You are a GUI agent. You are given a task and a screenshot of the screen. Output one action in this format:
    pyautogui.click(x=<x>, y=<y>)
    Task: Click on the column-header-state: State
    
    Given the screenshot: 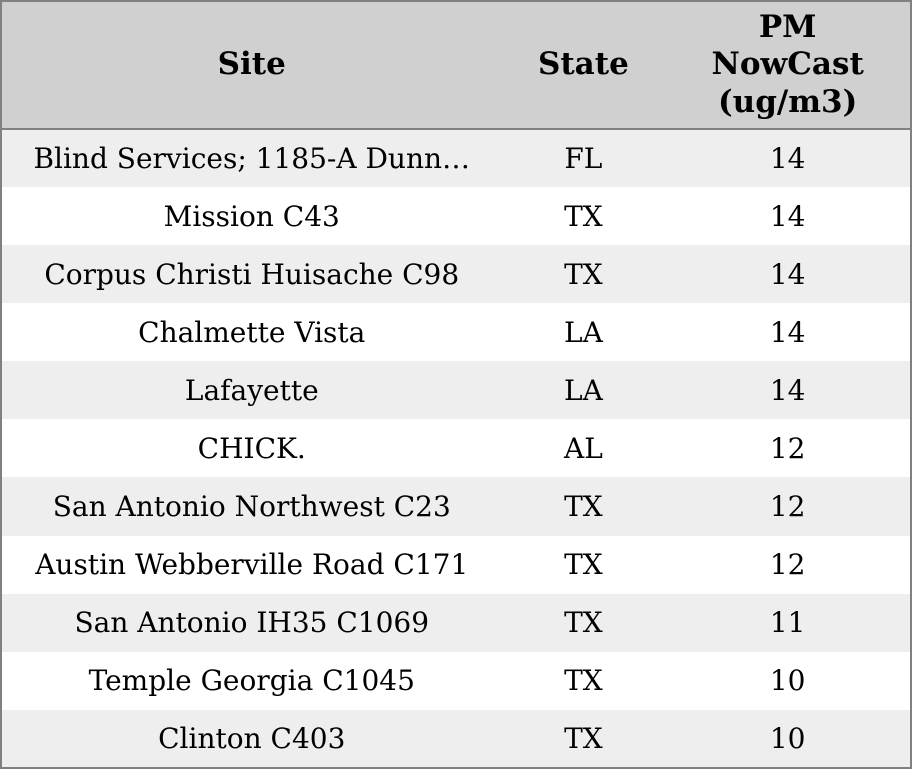 What is the action you would take?
    pyautogui.click(x=583, y=65)
    